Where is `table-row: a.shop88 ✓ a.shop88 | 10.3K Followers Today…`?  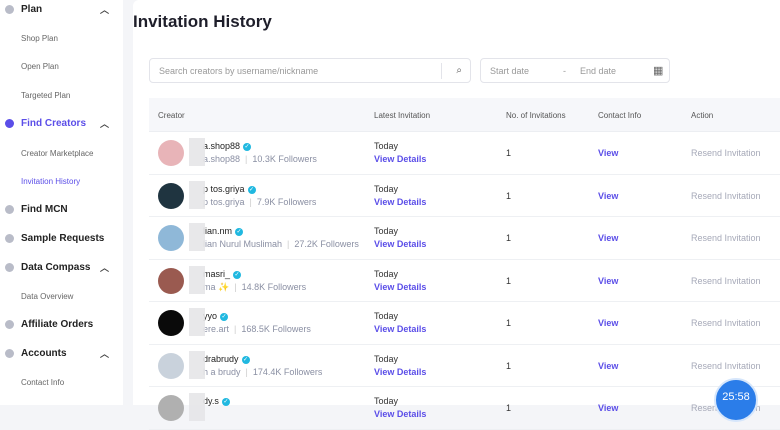 table-row: a.shop88 ✓ a.shop88 | 10.3K Followers Today… is located at coordinates (464, 153).